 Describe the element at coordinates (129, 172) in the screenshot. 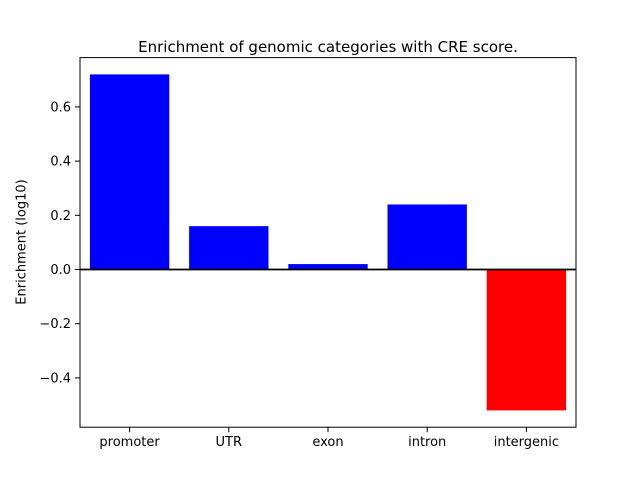

I see `bar-promoter` at that location.